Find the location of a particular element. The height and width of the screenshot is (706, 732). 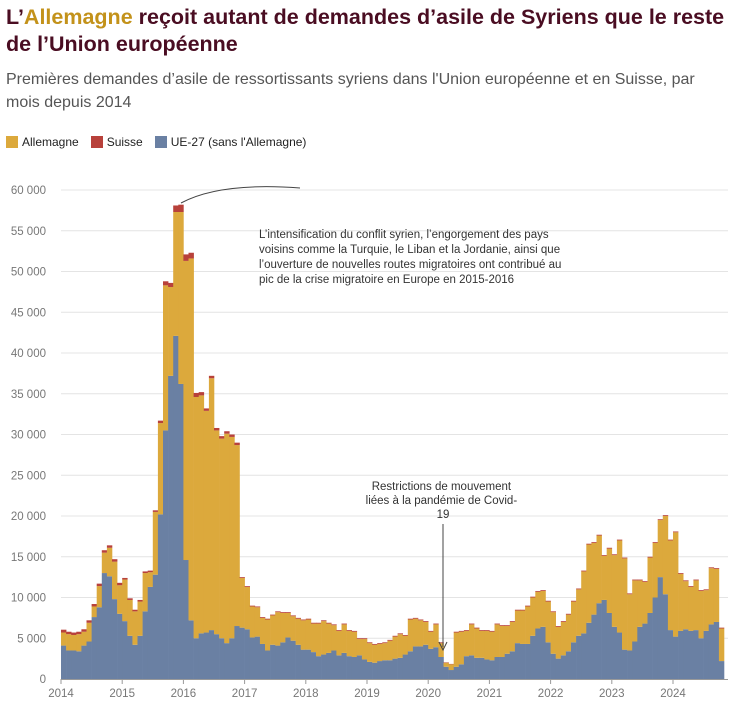

legend-label-germany: Allemagne is located at coordinates (50, 142).